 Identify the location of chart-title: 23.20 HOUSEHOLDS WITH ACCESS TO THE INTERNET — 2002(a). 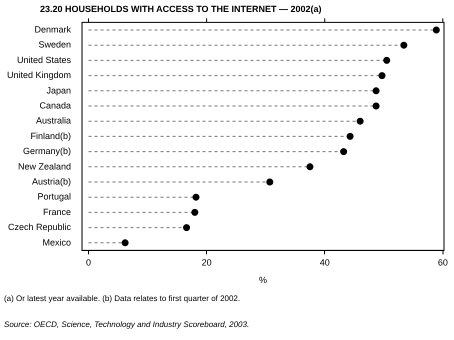
(181, 9).